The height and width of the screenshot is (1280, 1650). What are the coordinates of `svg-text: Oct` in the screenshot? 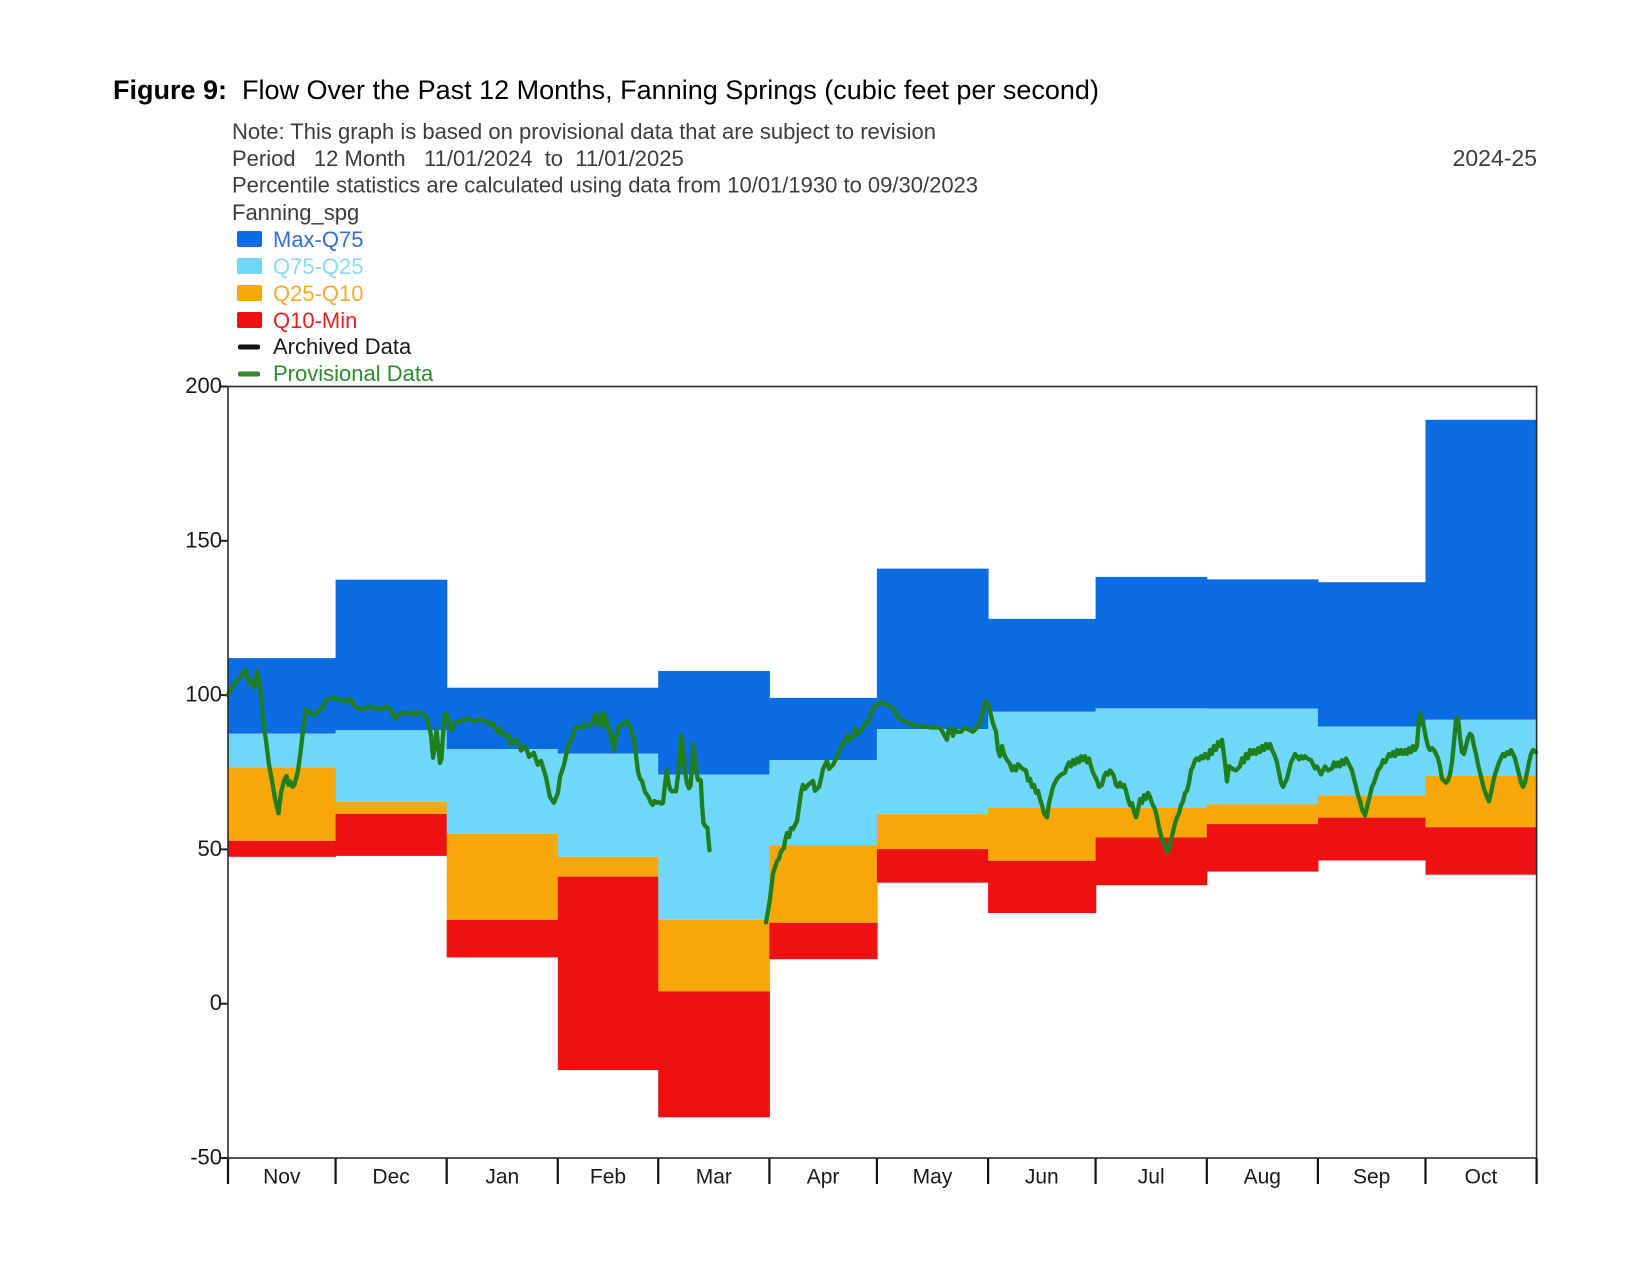 It's located at (1481, 1177).